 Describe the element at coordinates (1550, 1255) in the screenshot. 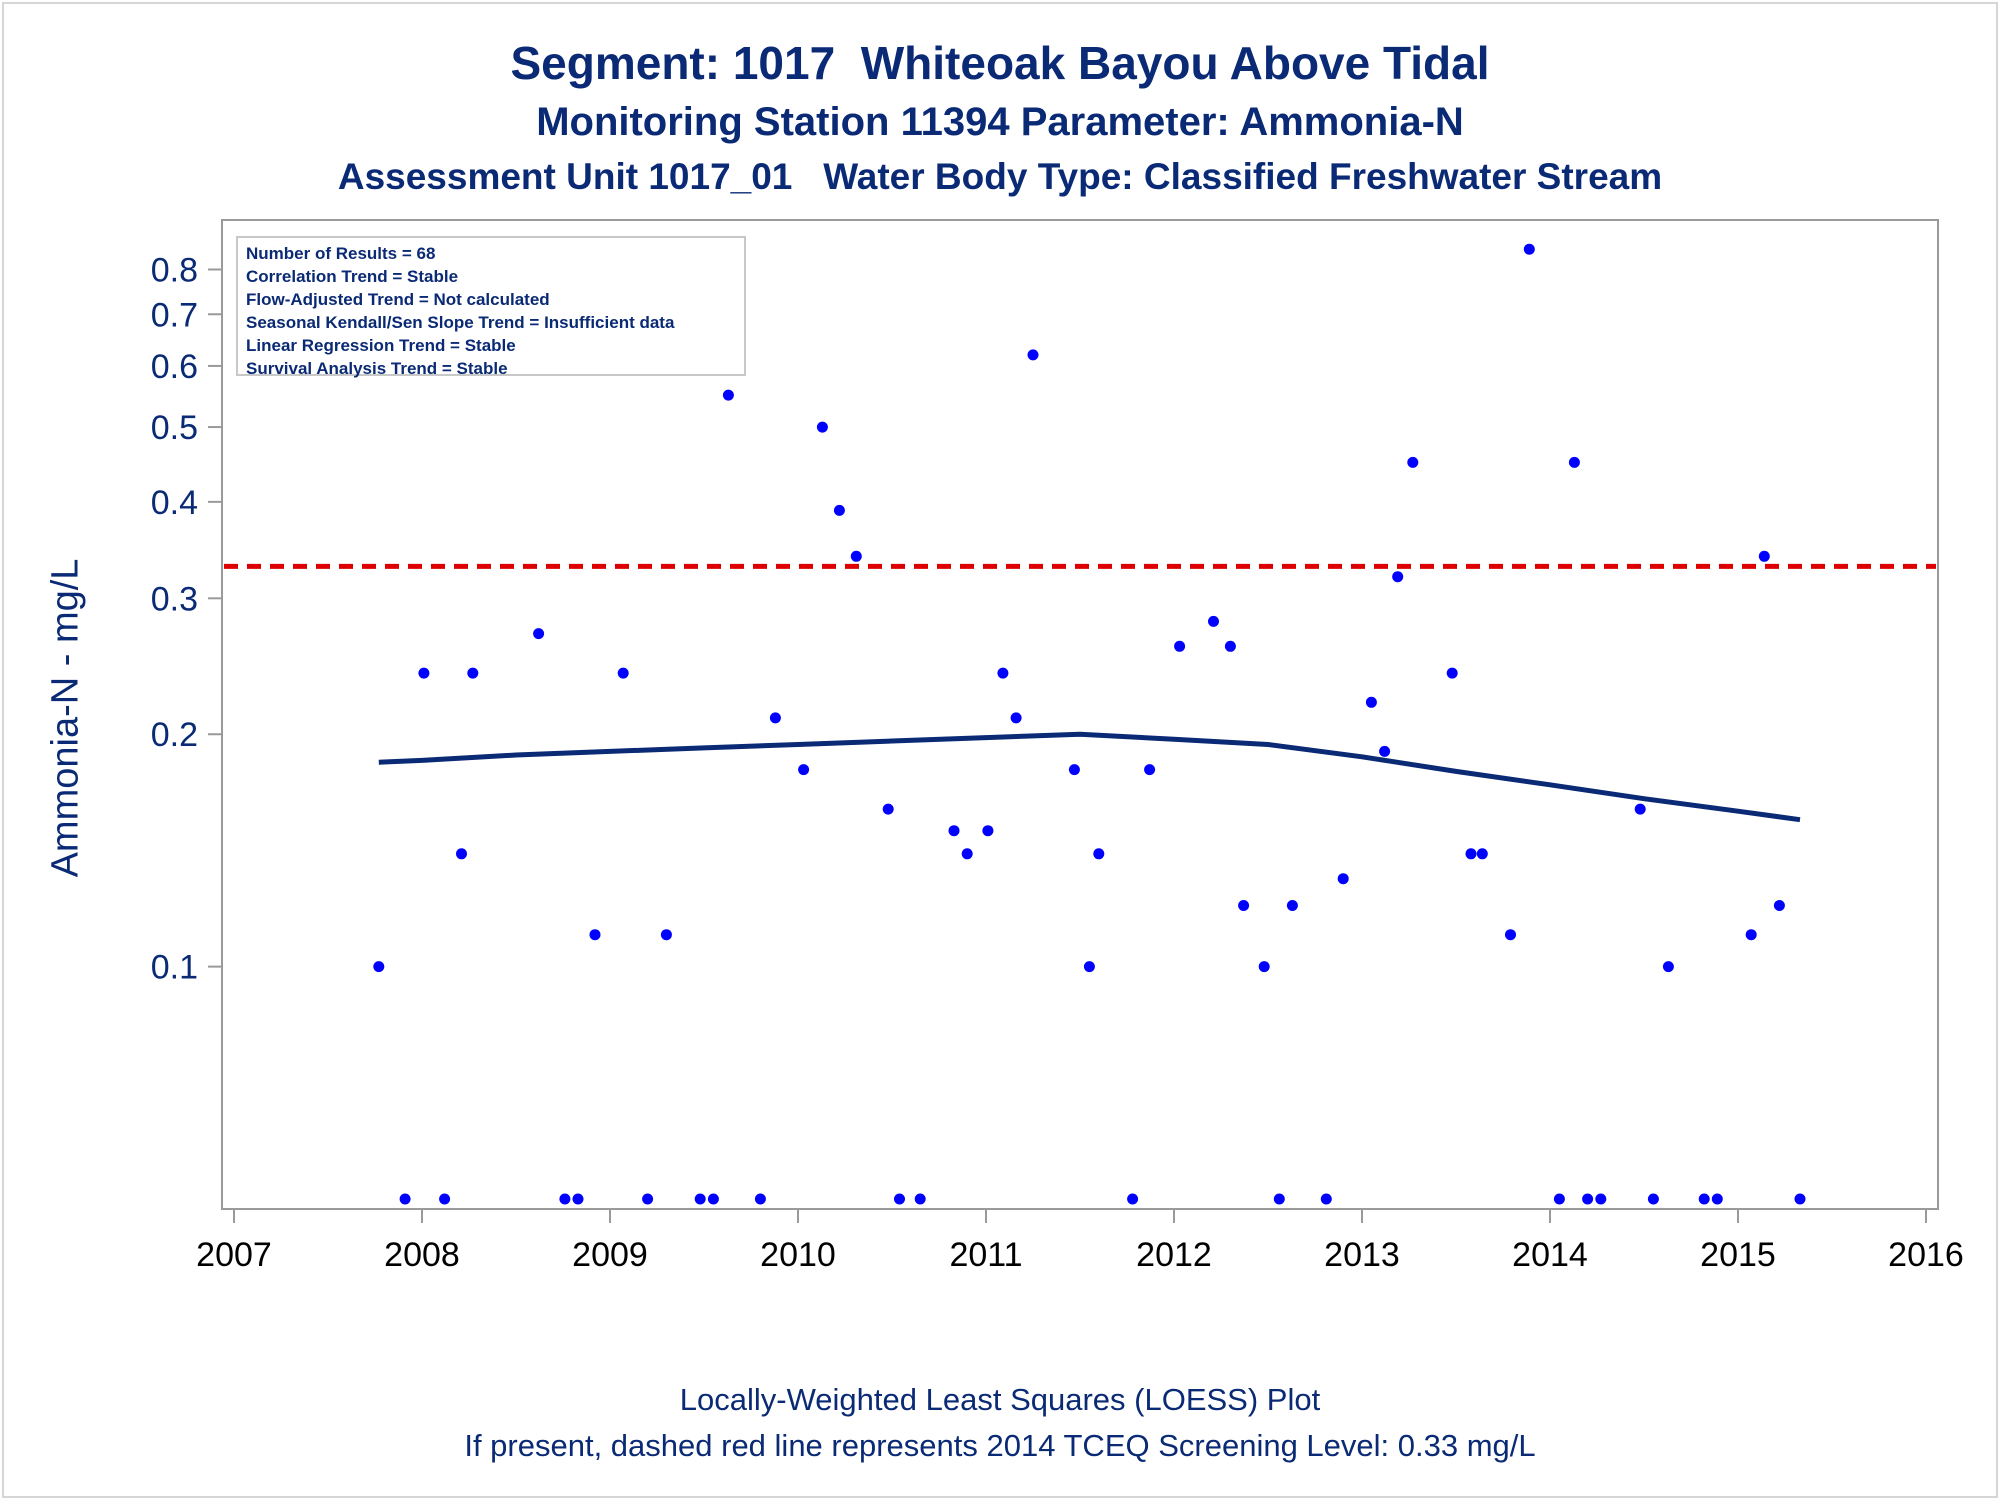

I see `x-tick-label: 2014` at that location.